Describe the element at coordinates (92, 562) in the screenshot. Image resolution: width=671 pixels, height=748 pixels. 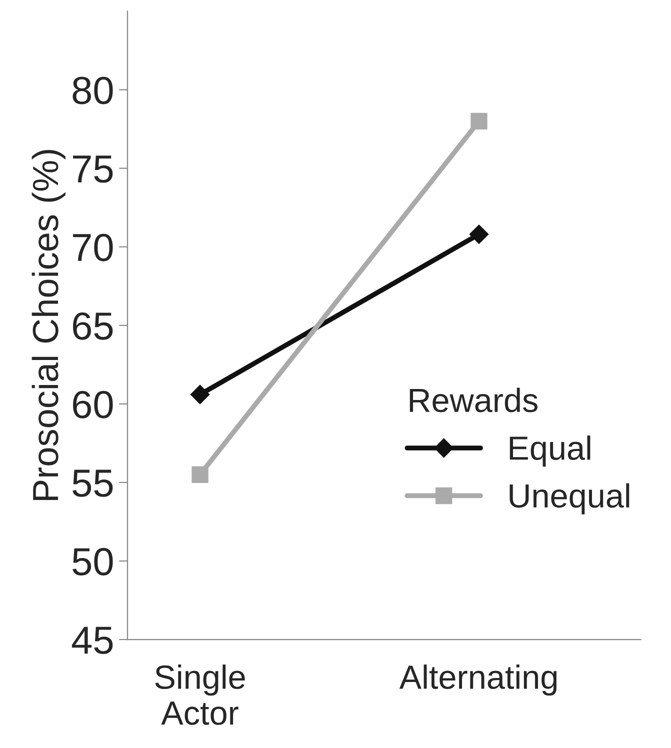
I see `y-tick-label: 50` at that location.